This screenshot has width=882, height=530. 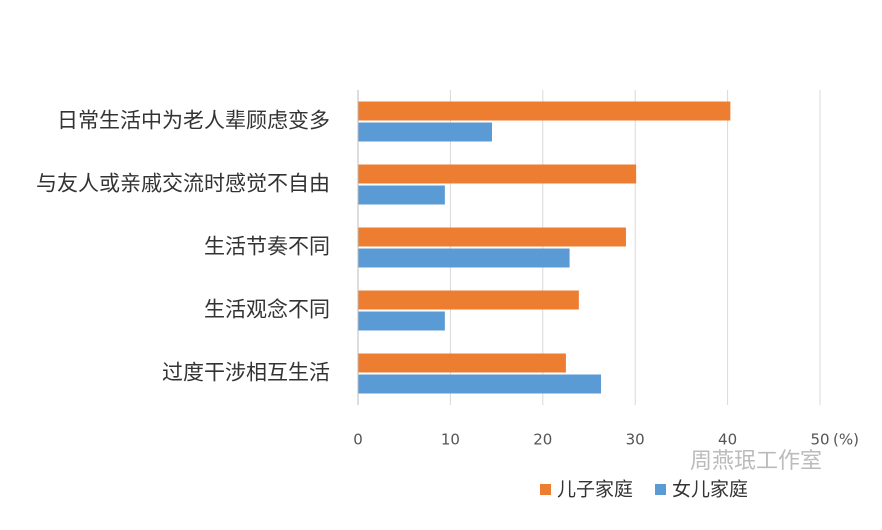 What do you see at coordinates (846, 440) in the screenshot?
I see `x-unit: (%)` at bounding box center [846, 440].